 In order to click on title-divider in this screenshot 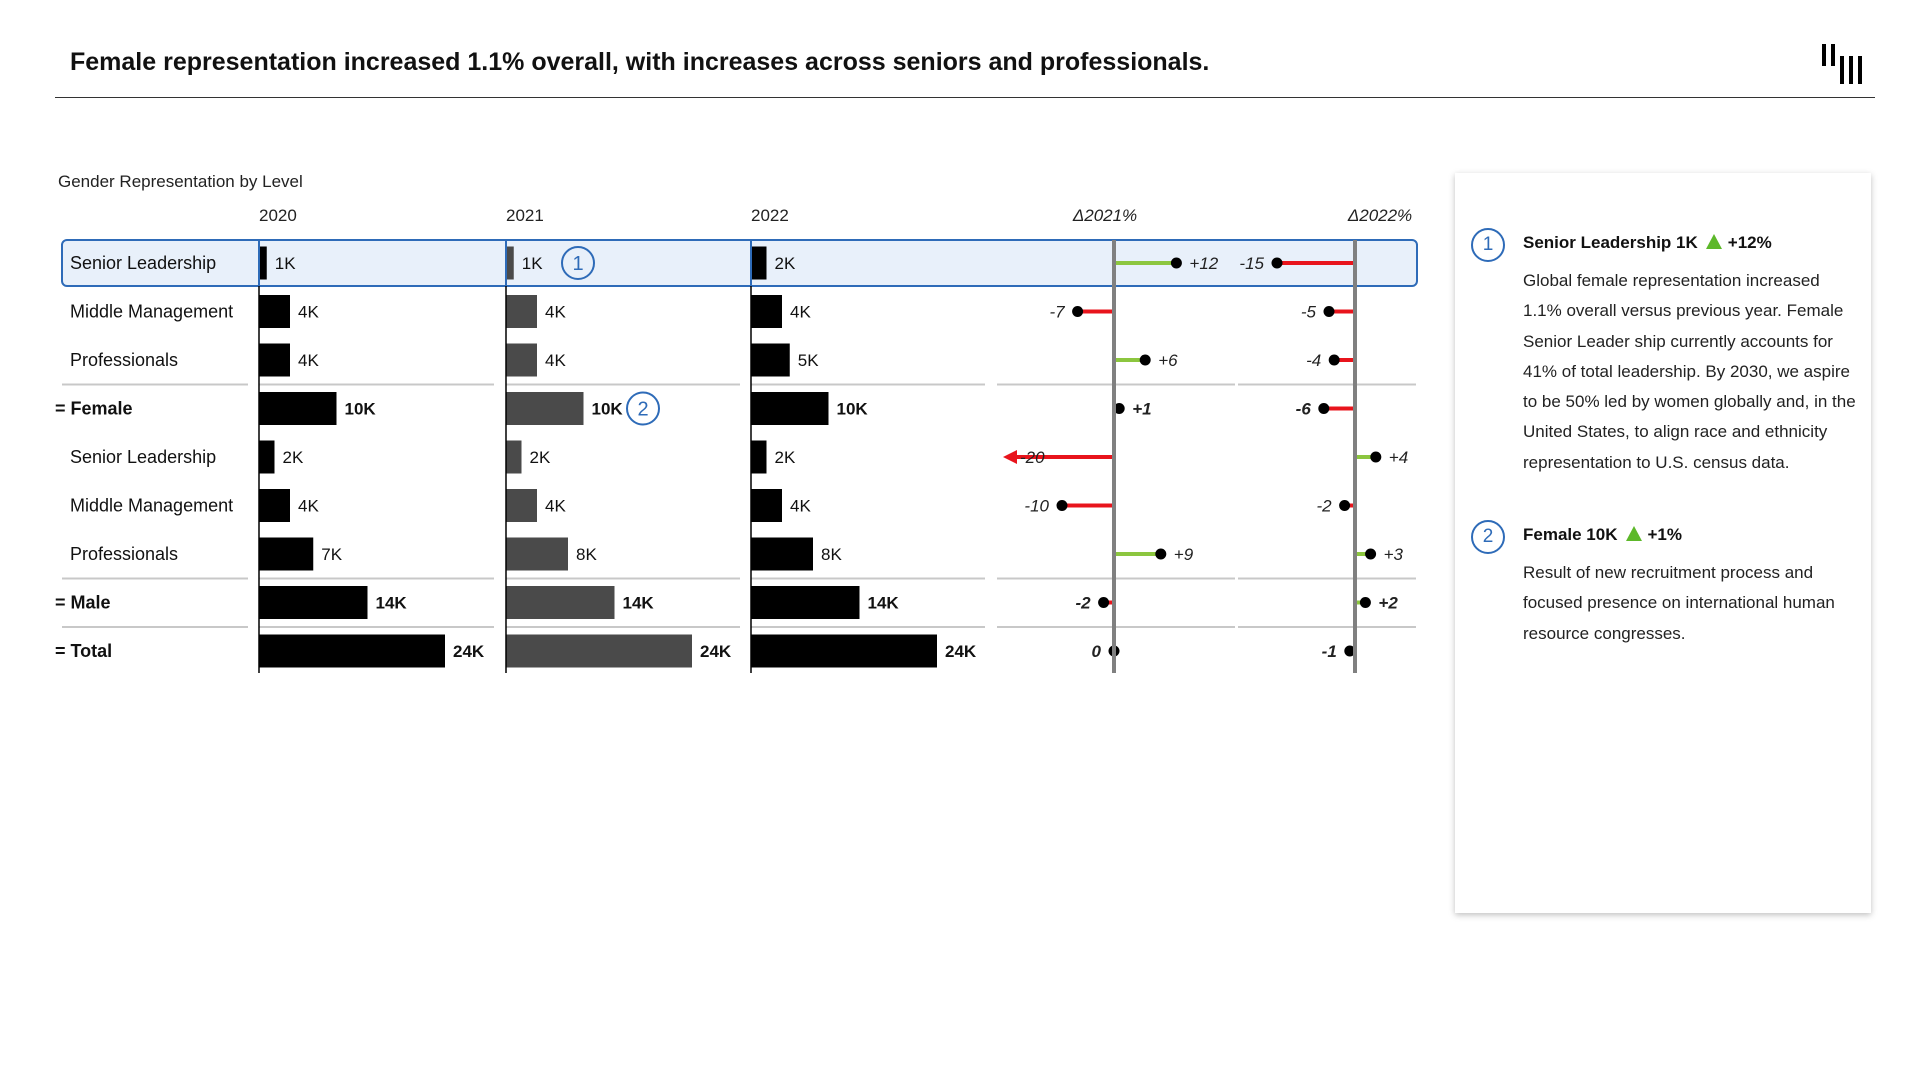, I will do `click(965, 97)`.